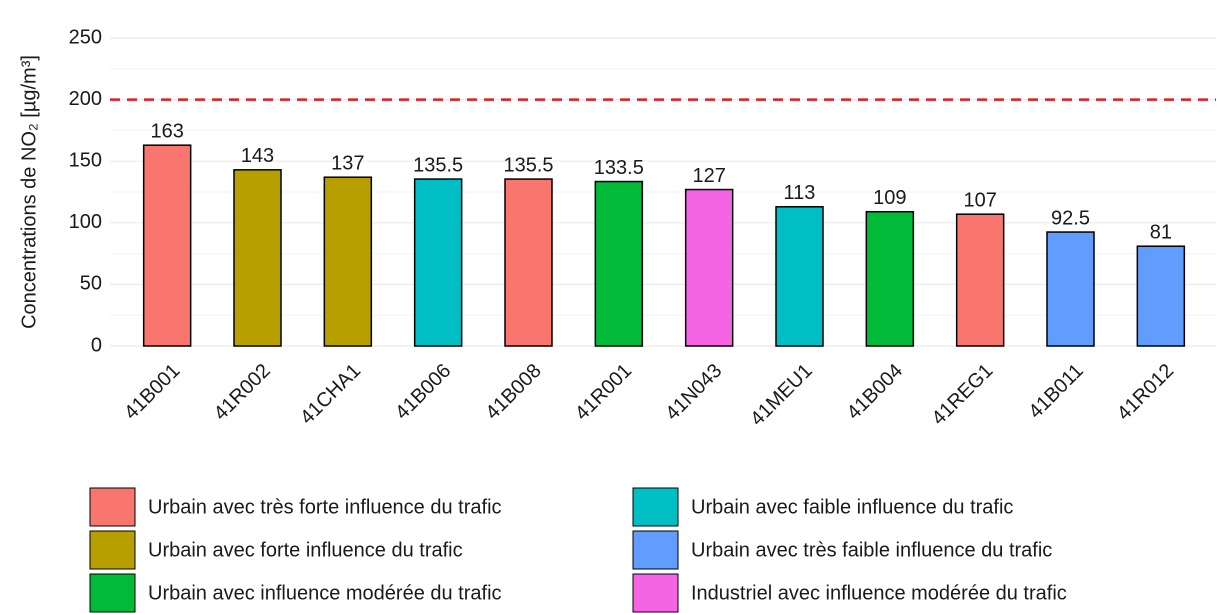 This screenshot has width=1227, height=613. What do you see at coordinates (852, 507) in the screenshot?
I see `legend-label: Urbain avec faible influence du trafic` at bounding box center [852, 507].